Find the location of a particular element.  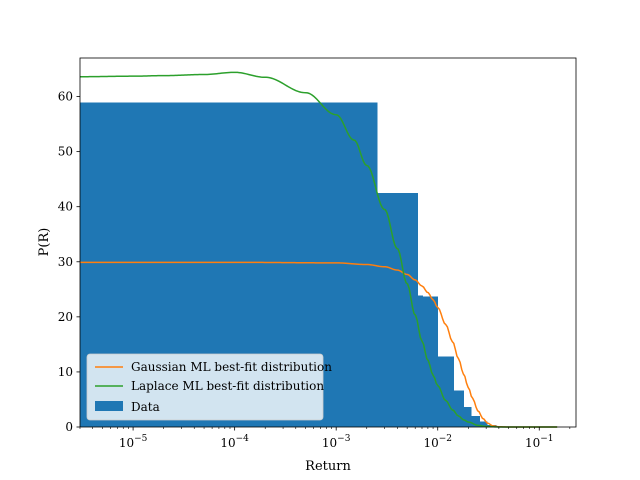

y-tick-label-0: 0 is located at coordinates (69, 427).